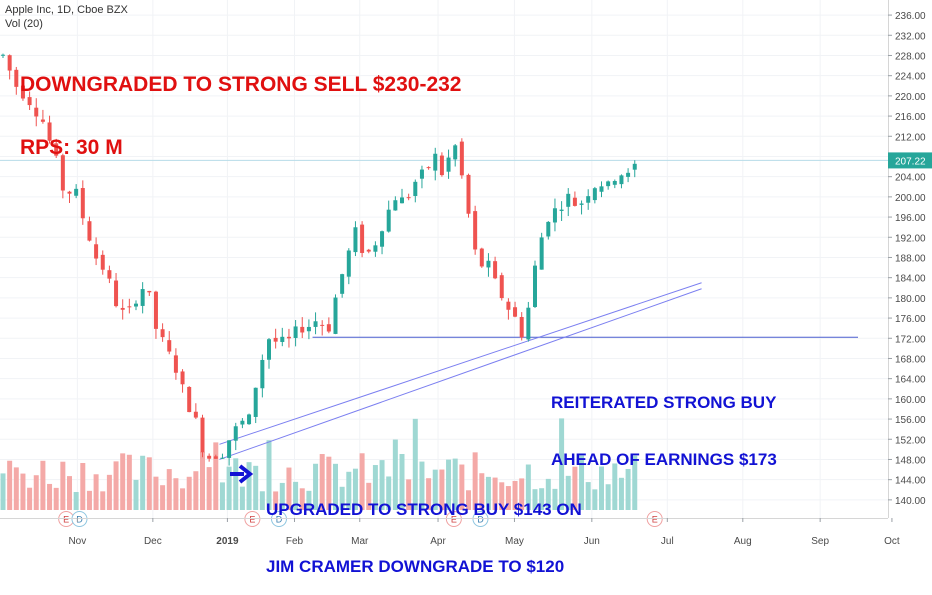 Image resolution: width=932 pixels, height=595 pixels. What do you see at coordinates (664, 402) in the screenshot?
I see `reiterated-annotation-line1: REITERATED STRONG BUY` at bounding box center [664, 402].